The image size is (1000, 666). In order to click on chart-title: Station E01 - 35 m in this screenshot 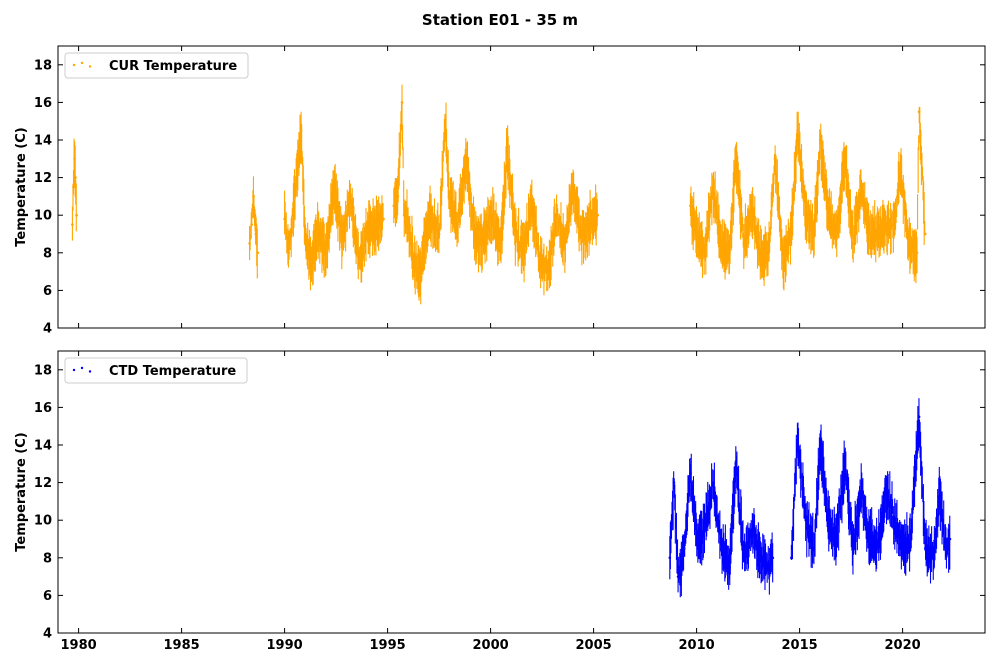, I will do `click(500, 20)`.